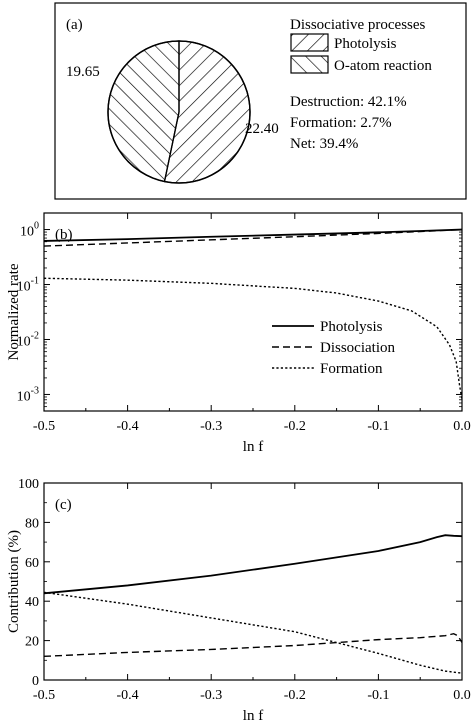 This screenshot has width=474, height=722. I want to click on y-axis-label: Contribution (%), so click(14, 581).